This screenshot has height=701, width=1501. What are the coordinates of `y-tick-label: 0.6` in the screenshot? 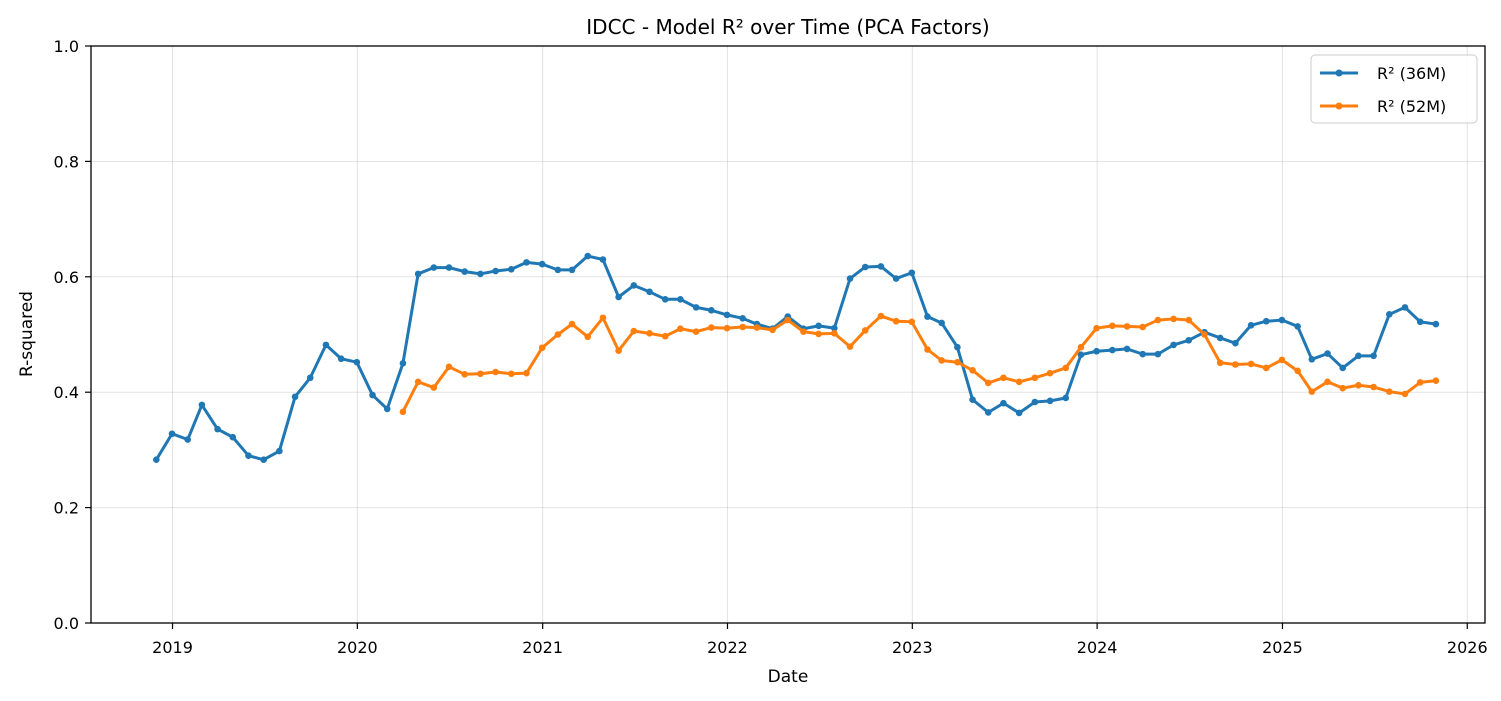 It's located at (66, 277).